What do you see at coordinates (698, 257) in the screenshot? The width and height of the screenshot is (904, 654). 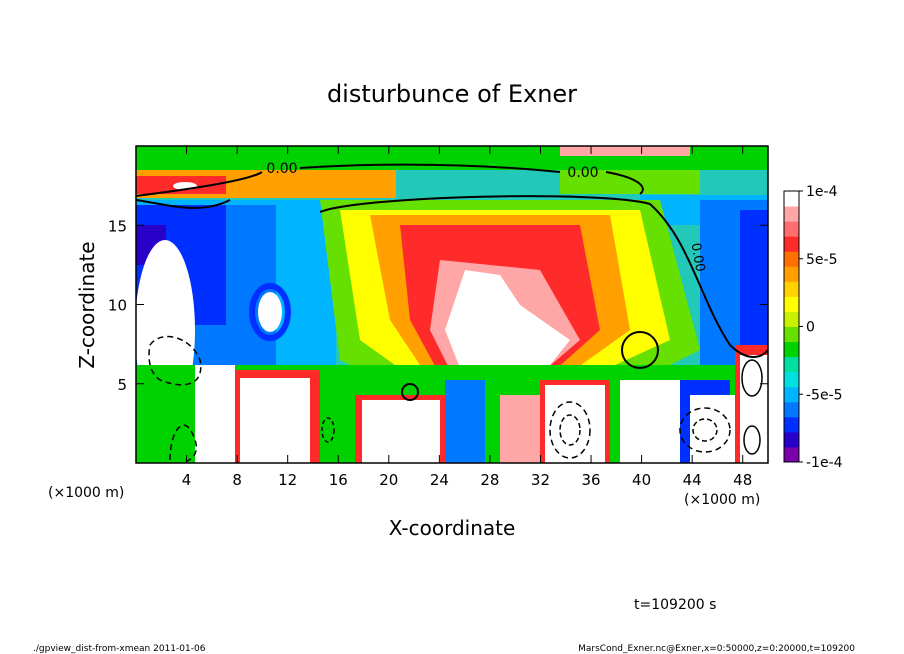 I see `contour-label-3: 0.00` at bounding box center [698, 257].